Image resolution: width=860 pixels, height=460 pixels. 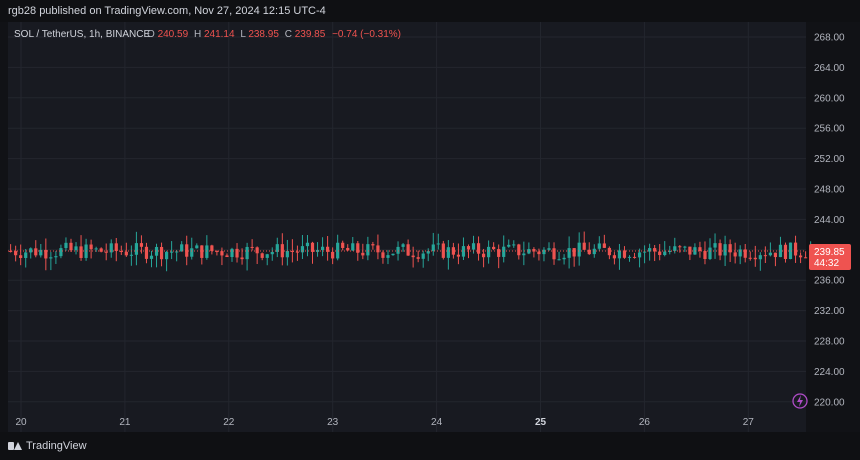 I want to click on x-tick-label: 25, so click(x=541, y=422).